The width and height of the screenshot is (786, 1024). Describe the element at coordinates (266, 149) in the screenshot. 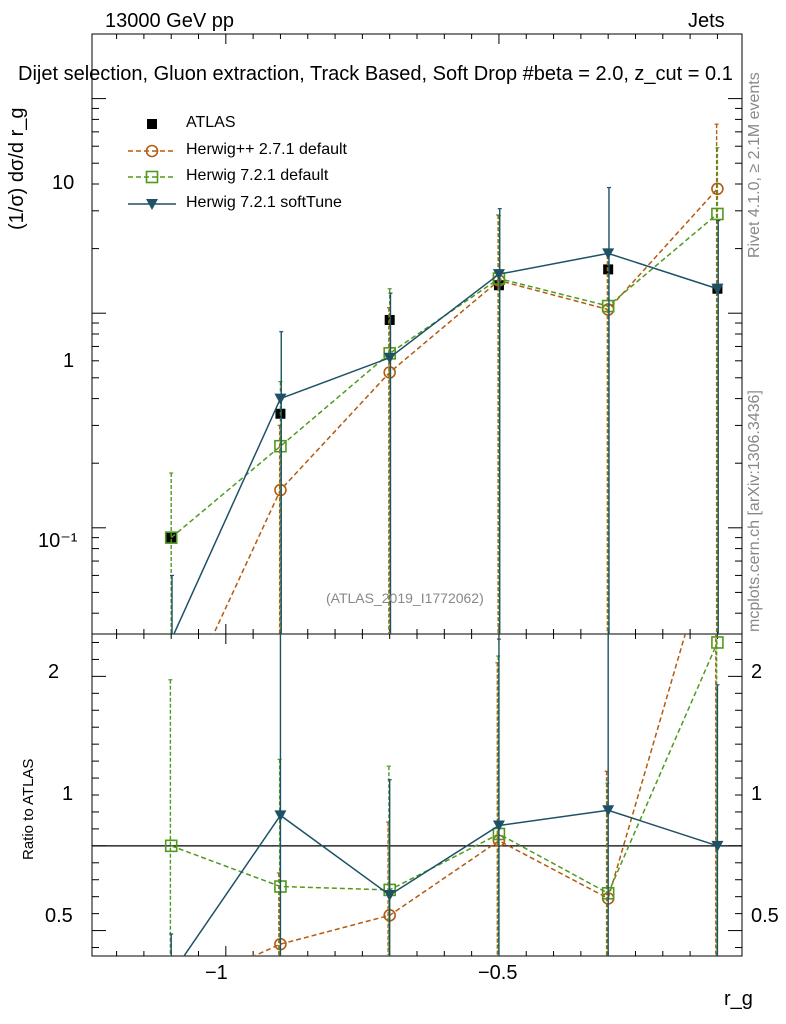

I see `legend-label-herwigpp-271: Herwig++ 2.7.1 default` at that location.